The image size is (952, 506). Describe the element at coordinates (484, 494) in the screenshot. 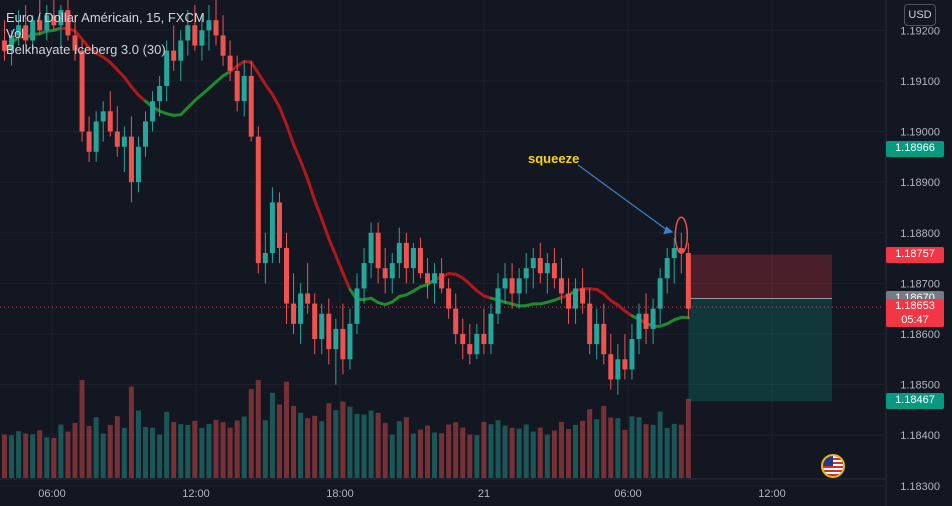

I see `x-tick-label: 21` at that location.